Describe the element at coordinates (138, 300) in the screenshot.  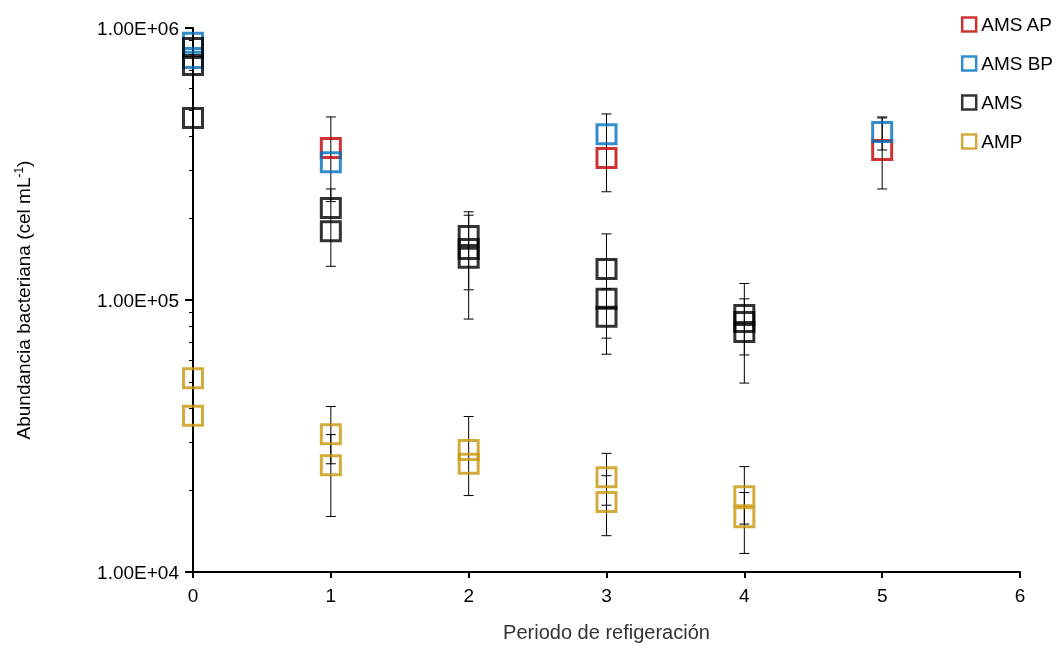
I see `y-tick-label: 1.00E+05` at that location.